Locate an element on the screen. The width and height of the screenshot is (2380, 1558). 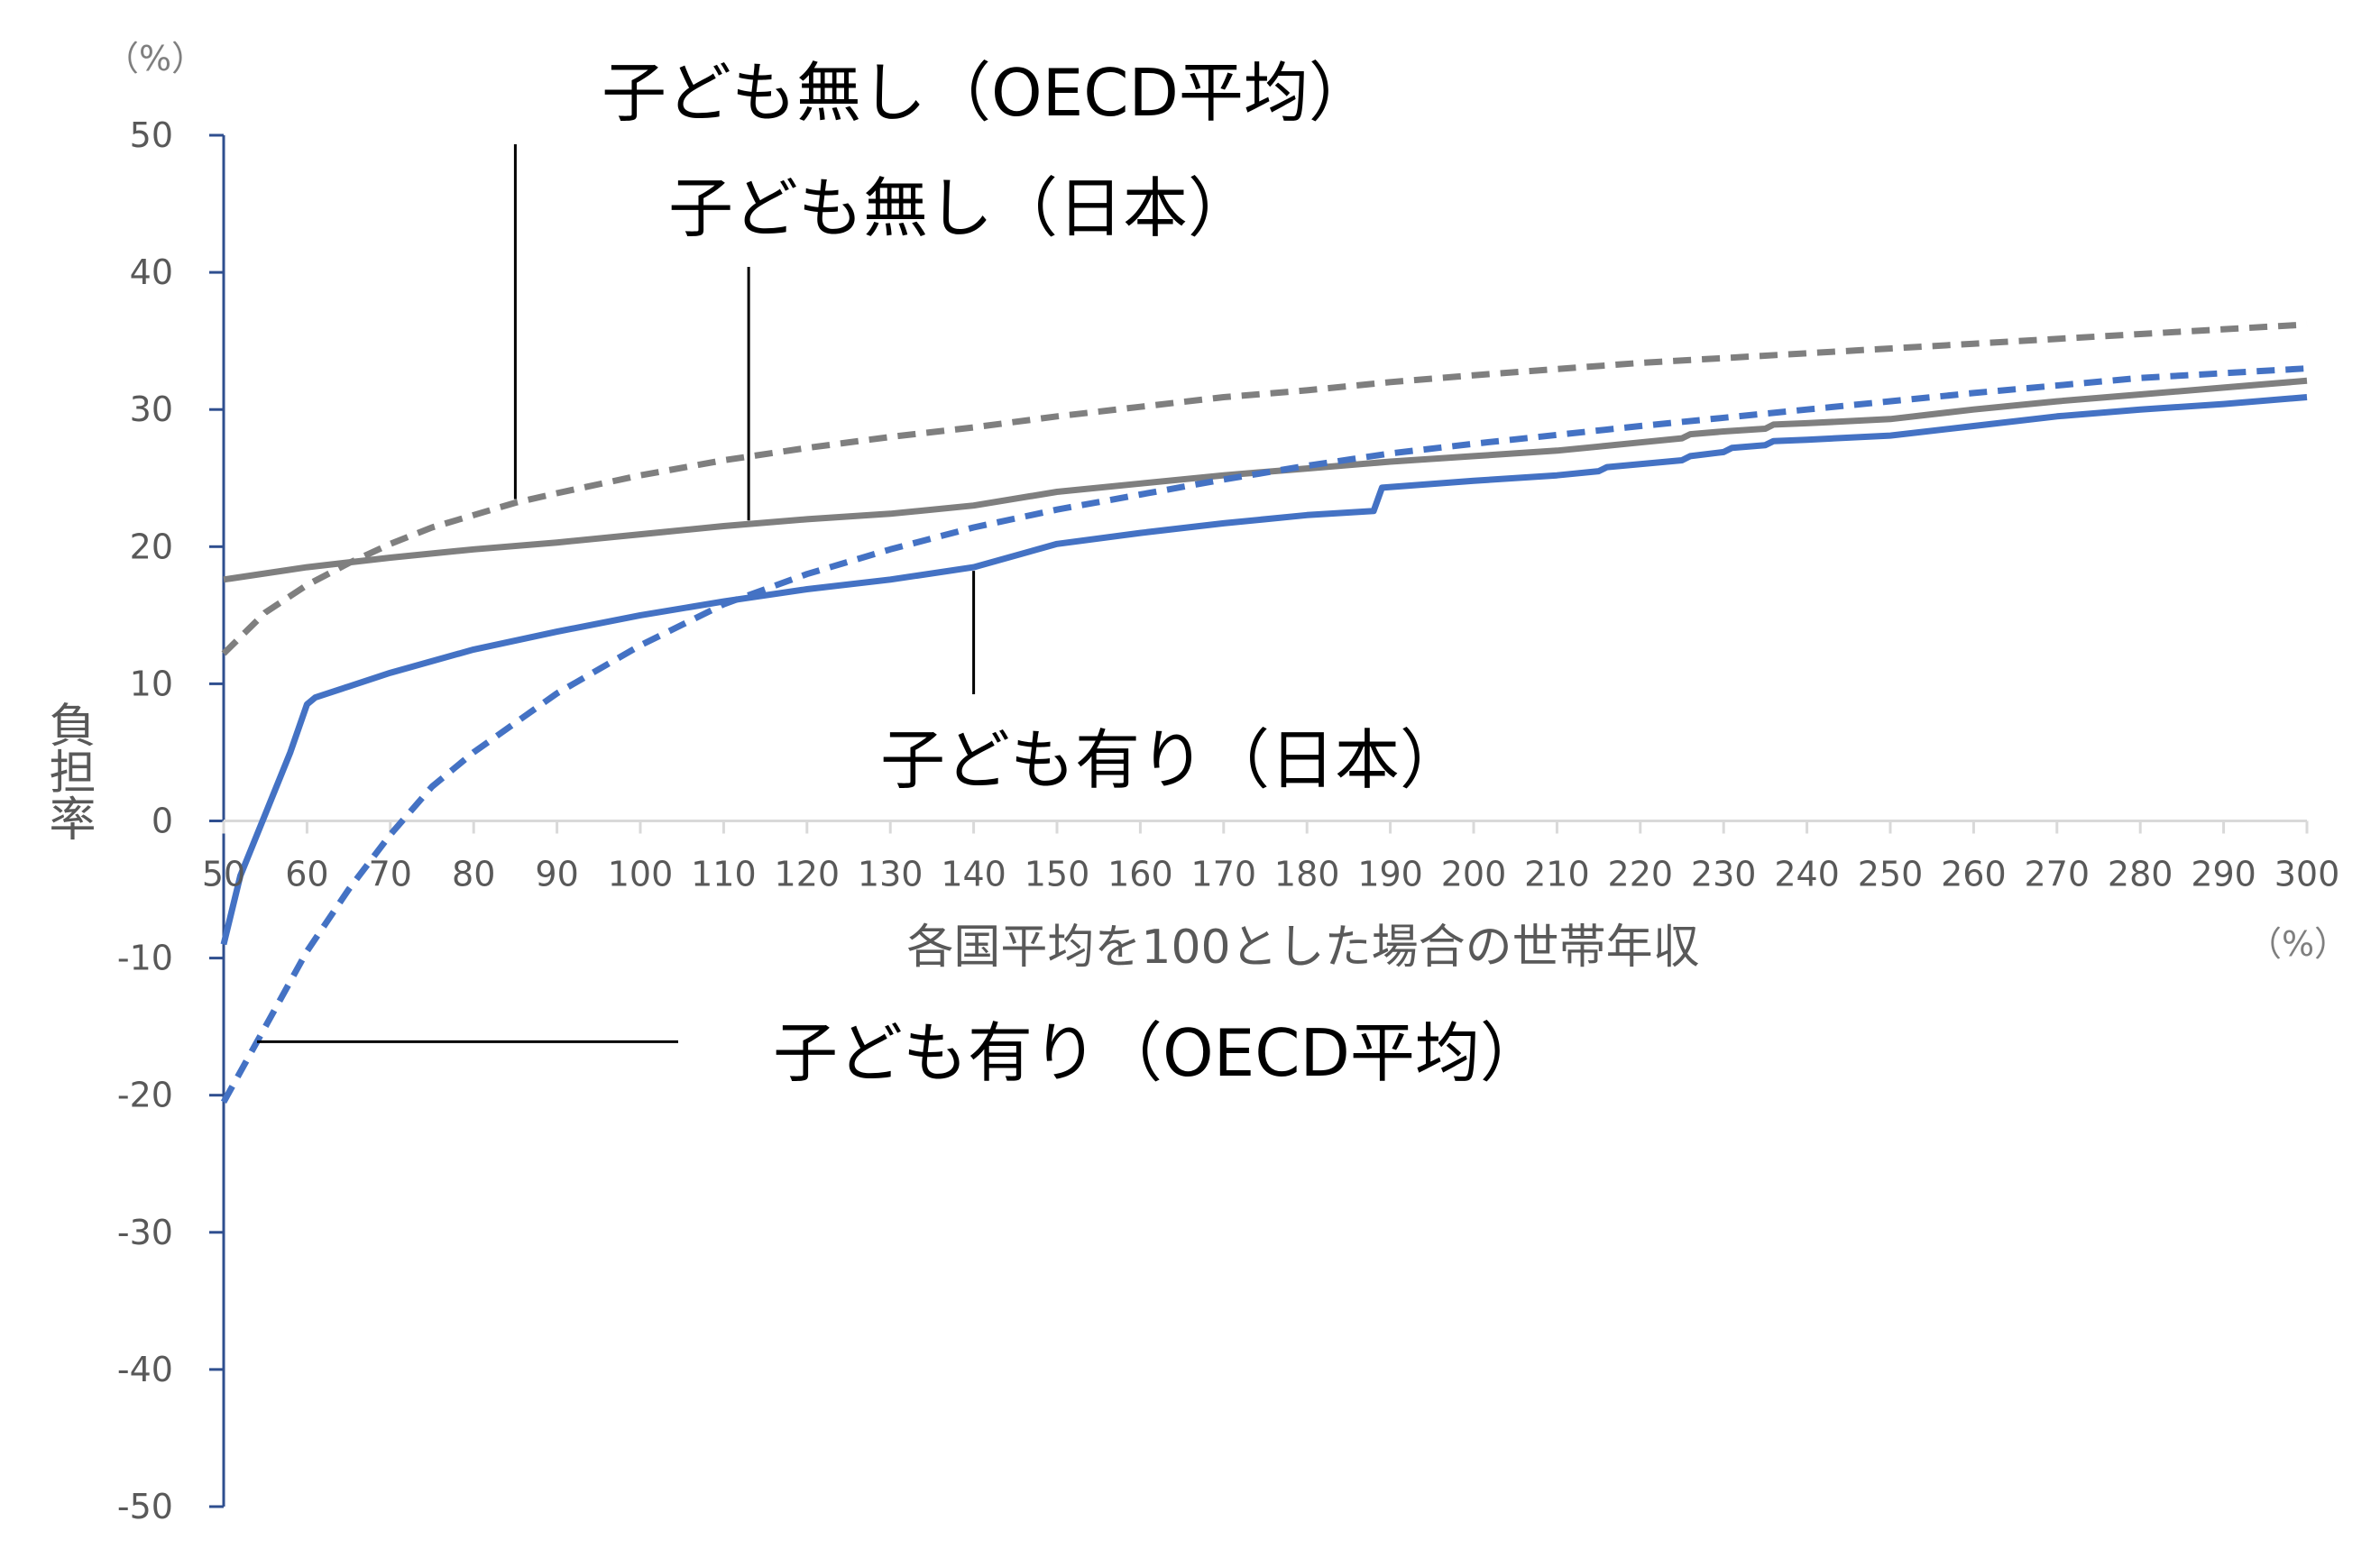
y-tick-label: 10 is located at coordinates (151, 683).